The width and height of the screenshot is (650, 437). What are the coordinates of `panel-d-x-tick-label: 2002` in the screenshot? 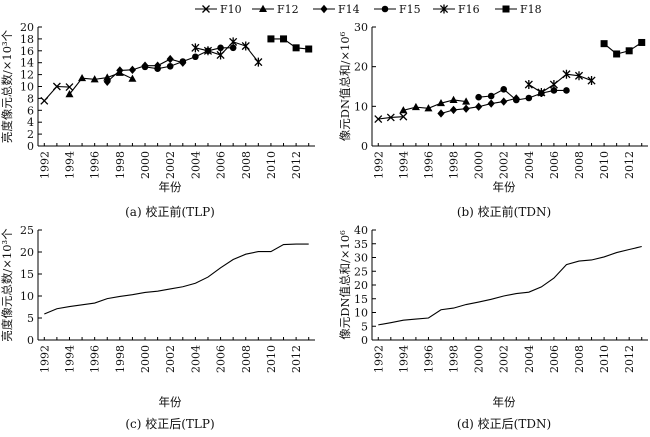 It's located at (504, 359).